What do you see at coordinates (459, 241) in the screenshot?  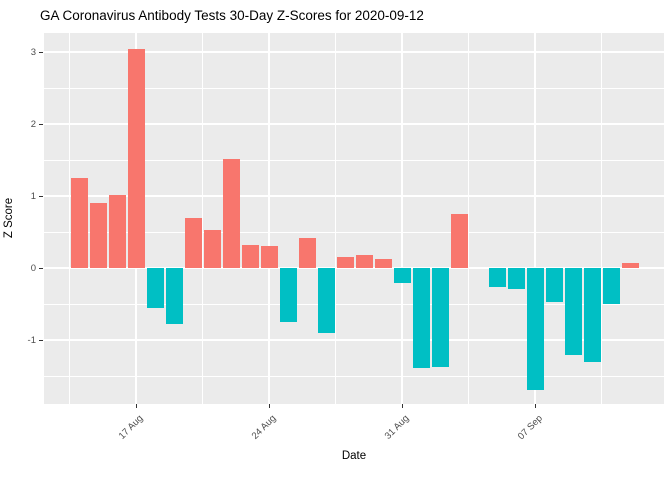 I see `bar-03-sep` at bounding box center [459, 241].